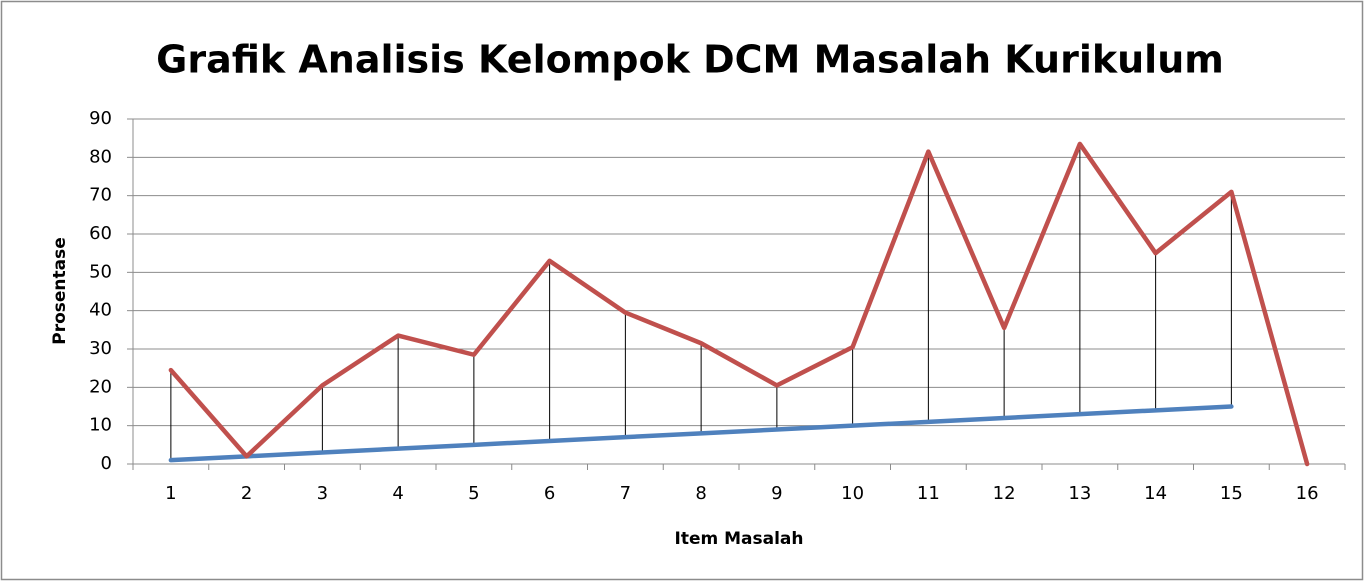  Describe the element at coordinates (60, 291) in the screenshot. I see `y-axis-title: Prosentase` at that location.